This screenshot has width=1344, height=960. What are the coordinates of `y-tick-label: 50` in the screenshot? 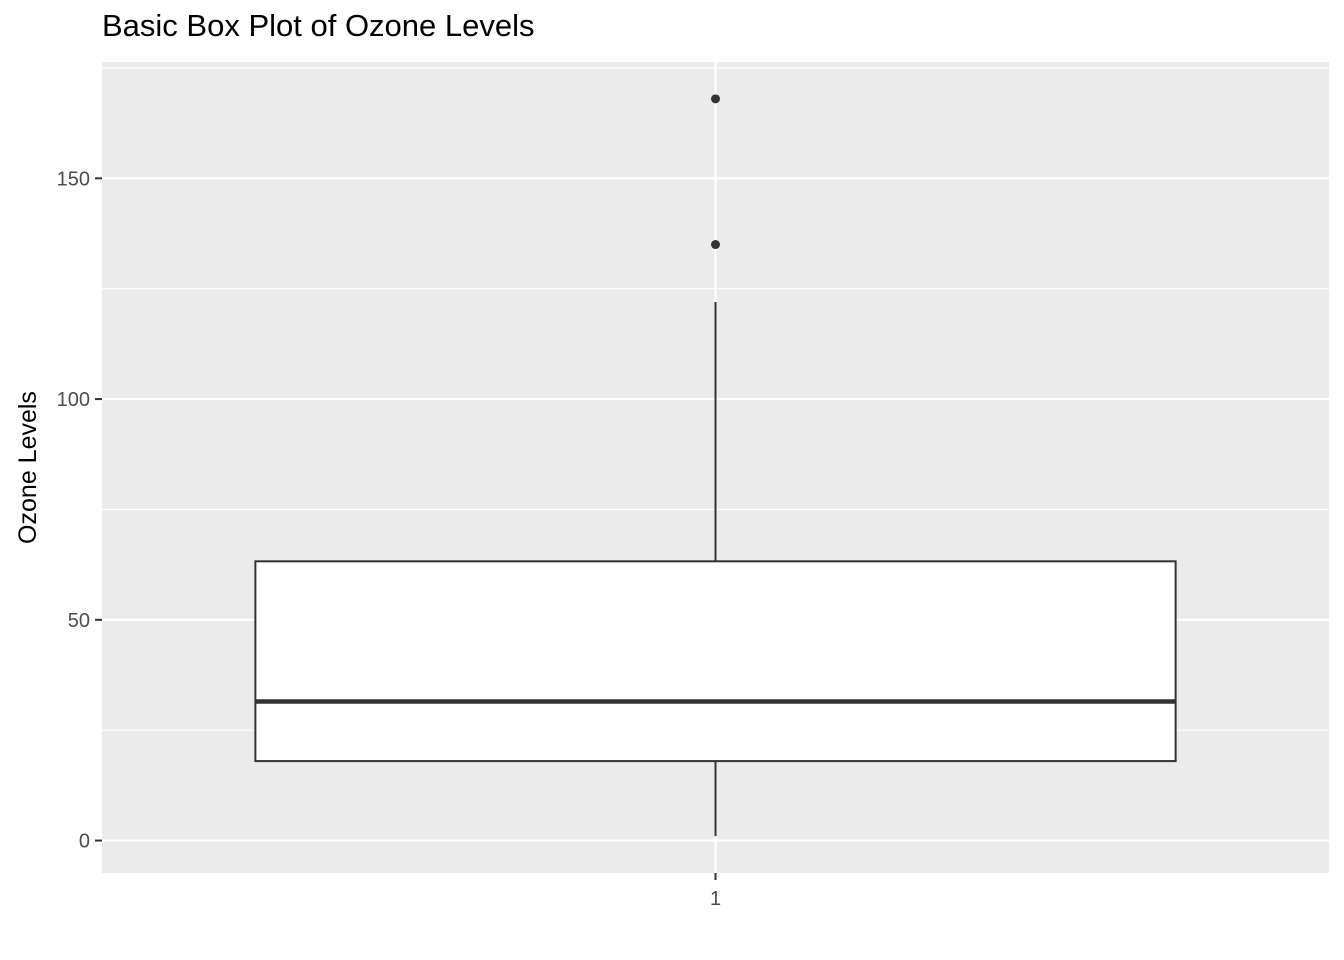 It's located at (79, 621).